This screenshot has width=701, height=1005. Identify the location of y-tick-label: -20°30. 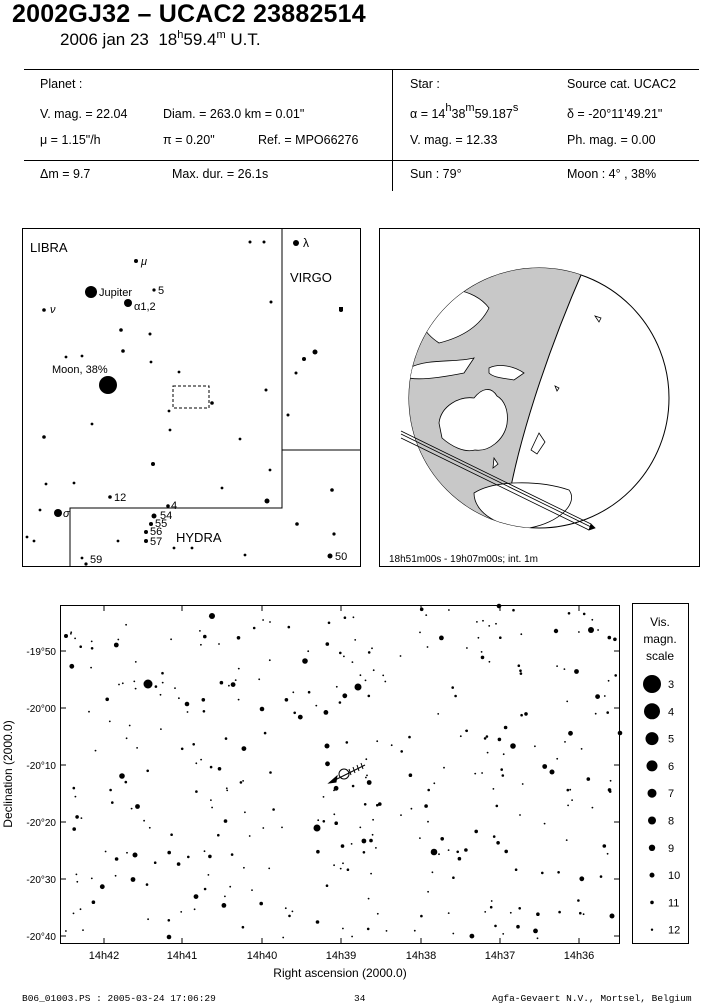
(41, 880).